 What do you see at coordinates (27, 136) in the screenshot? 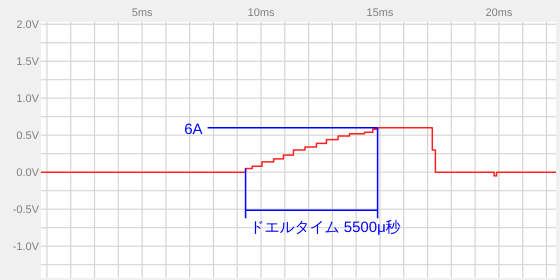
I see `y-tick-label: 0.5V` at bounding box center [27, 136].